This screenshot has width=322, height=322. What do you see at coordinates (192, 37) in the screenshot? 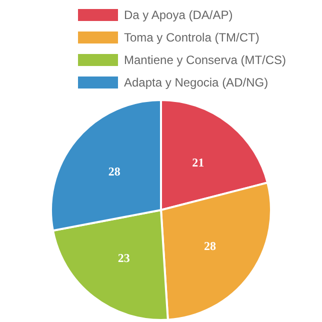
I see `legend-label: Toma y Controla (TM/CT)` at bounding box center [192, 37].